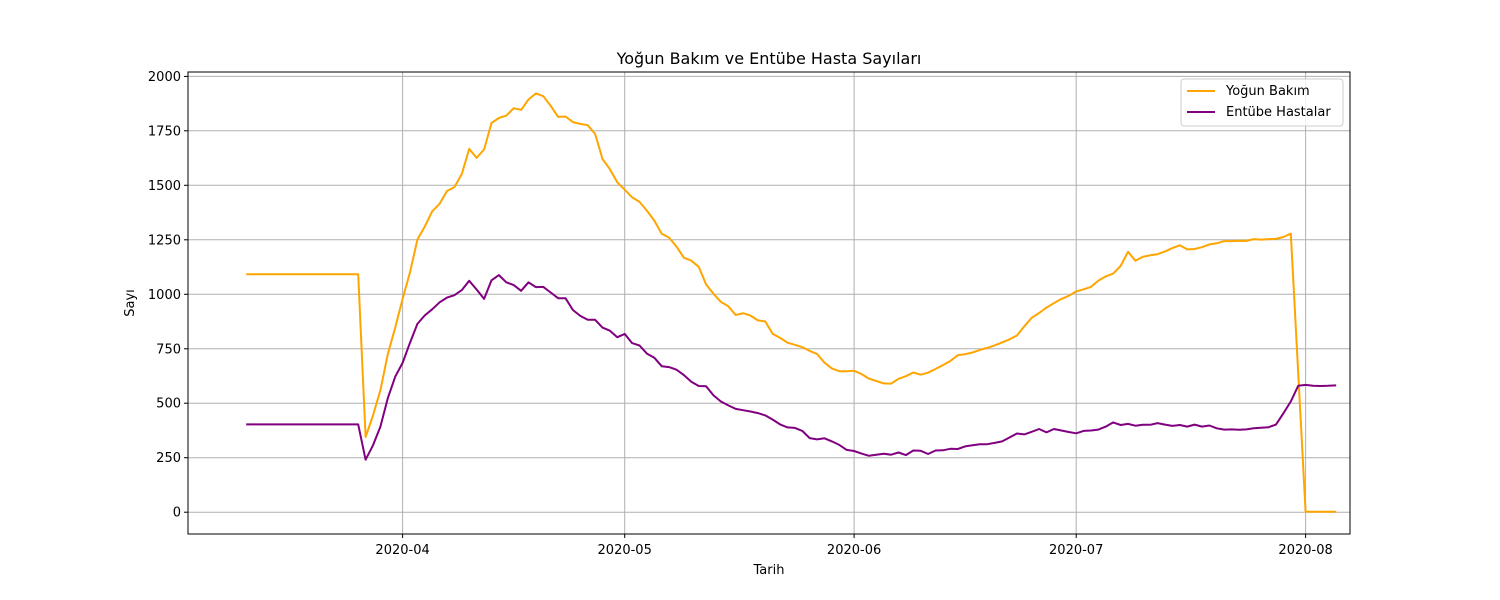  Describe the element at coordinates (1076, 550) in the screenshot. I see `x-tick-label: 2020-07` at that location.